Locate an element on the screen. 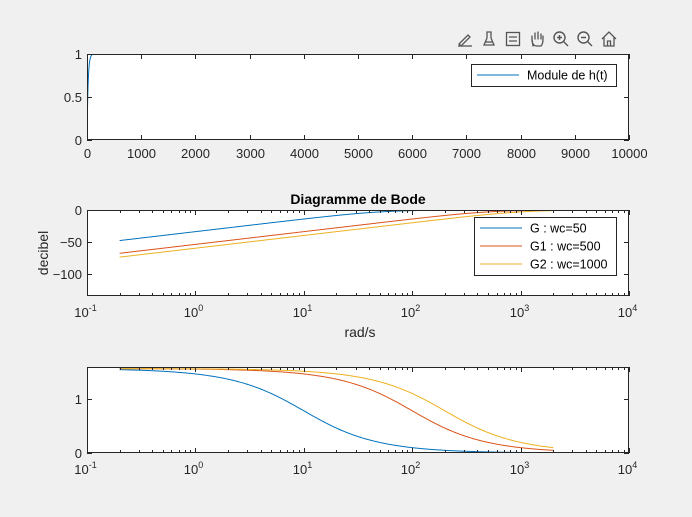 The width and height of the screenshot is (692, 517). legend-entry-1: G : wc=50 is located at coordinates (558, 229).